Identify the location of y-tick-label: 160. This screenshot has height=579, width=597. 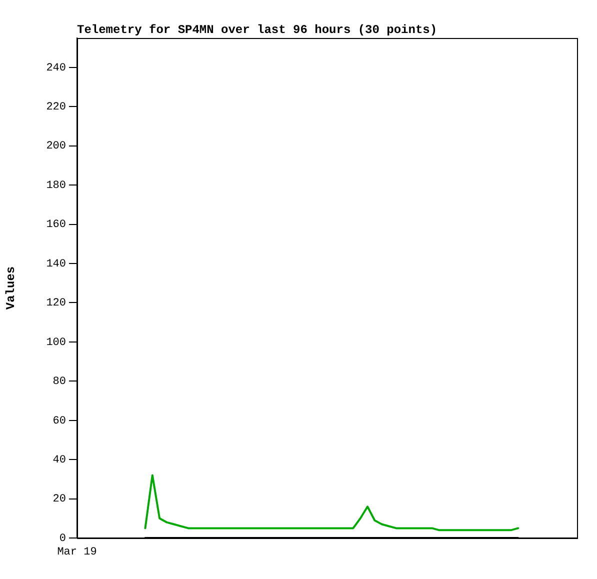
(56, 225).